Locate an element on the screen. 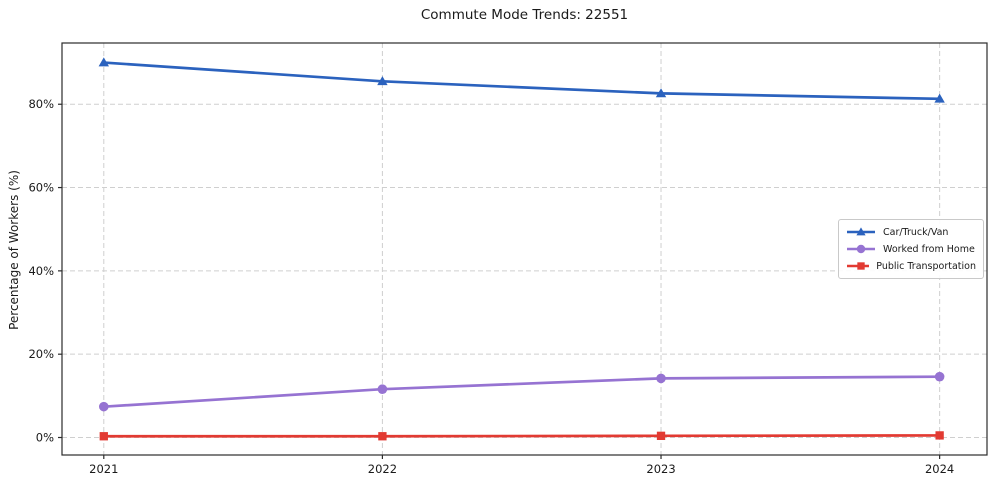  legend-label: Worked from Home is located at coordinates (929, 249).